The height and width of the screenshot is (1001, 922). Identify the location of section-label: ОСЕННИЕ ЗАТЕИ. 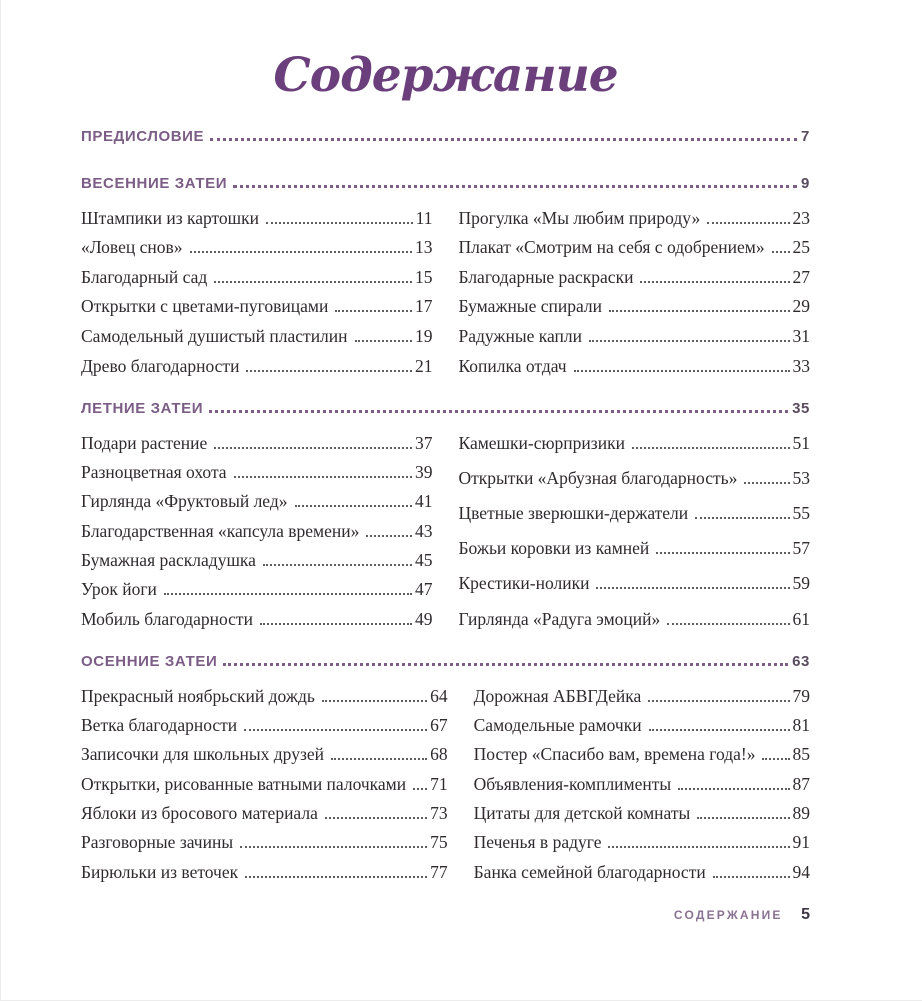
(149, 661).